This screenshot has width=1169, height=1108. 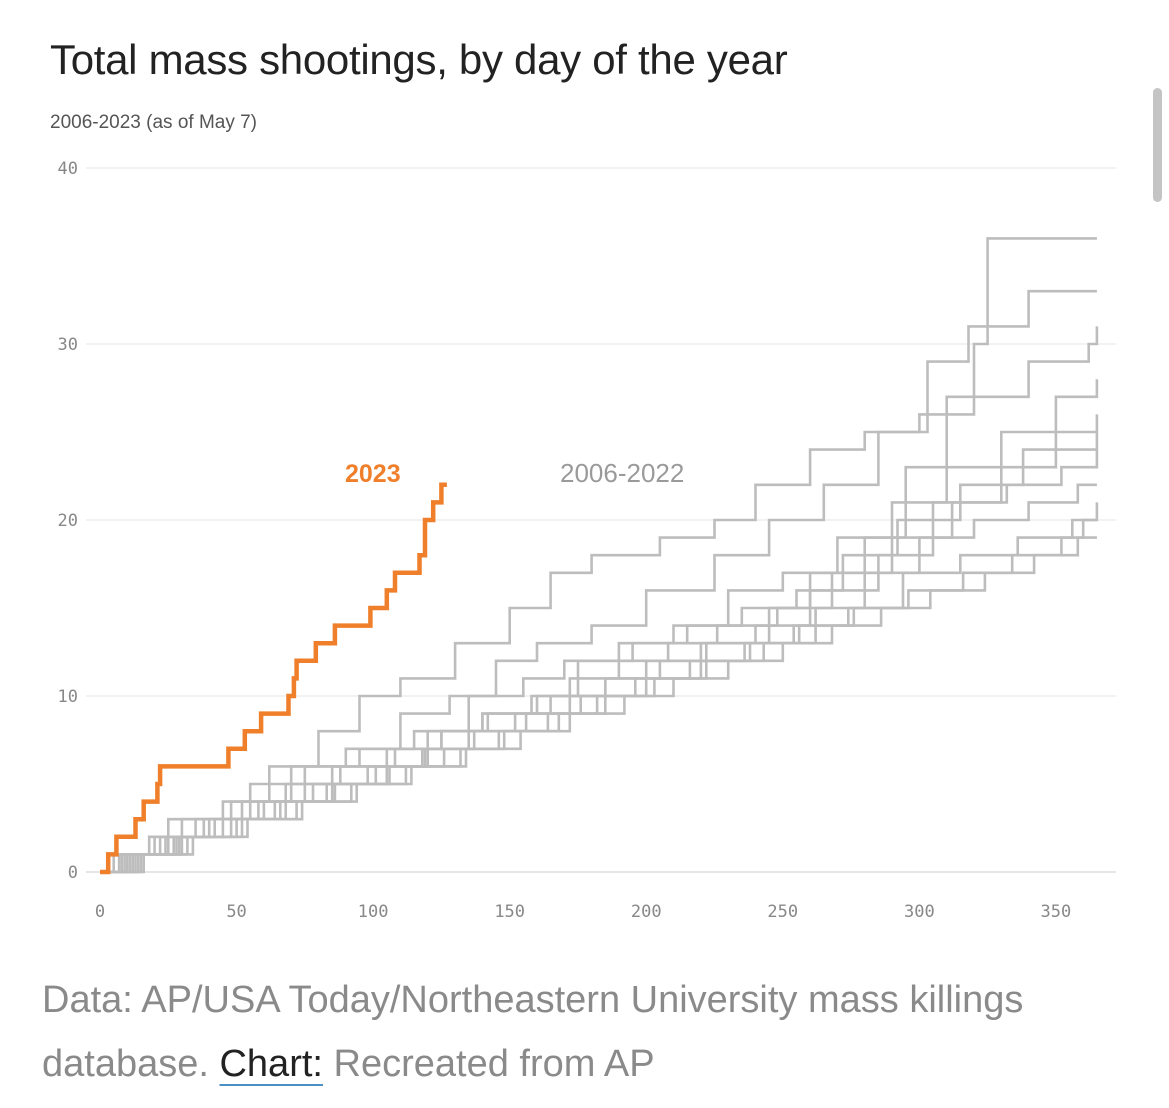 I want to click on series-line-2023, so click(x=273, y=678).